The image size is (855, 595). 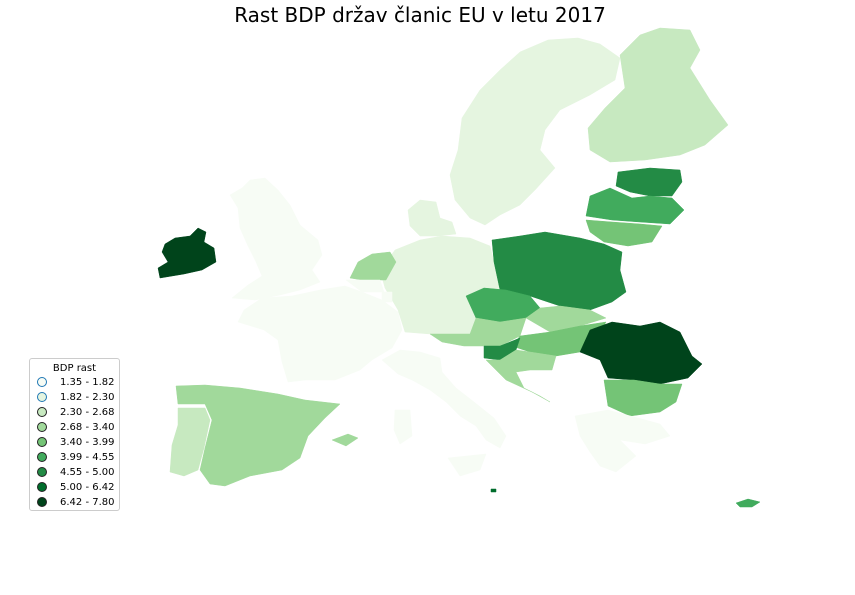 I want to click on region-finland, so click(x=658, y=95).